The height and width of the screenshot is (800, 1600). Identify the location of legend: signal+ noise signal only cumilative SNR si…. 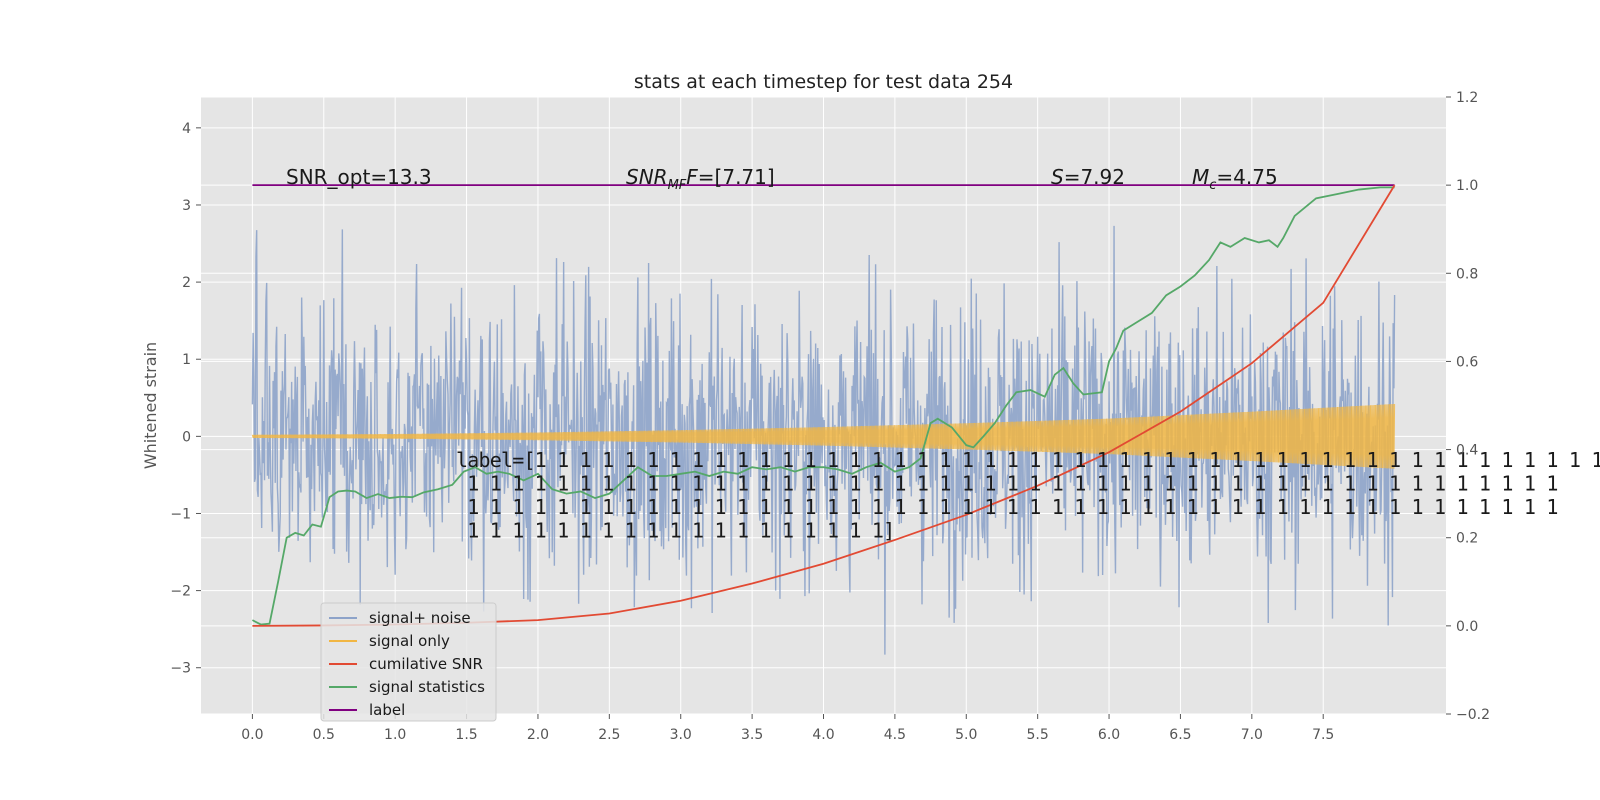
(408, 662).